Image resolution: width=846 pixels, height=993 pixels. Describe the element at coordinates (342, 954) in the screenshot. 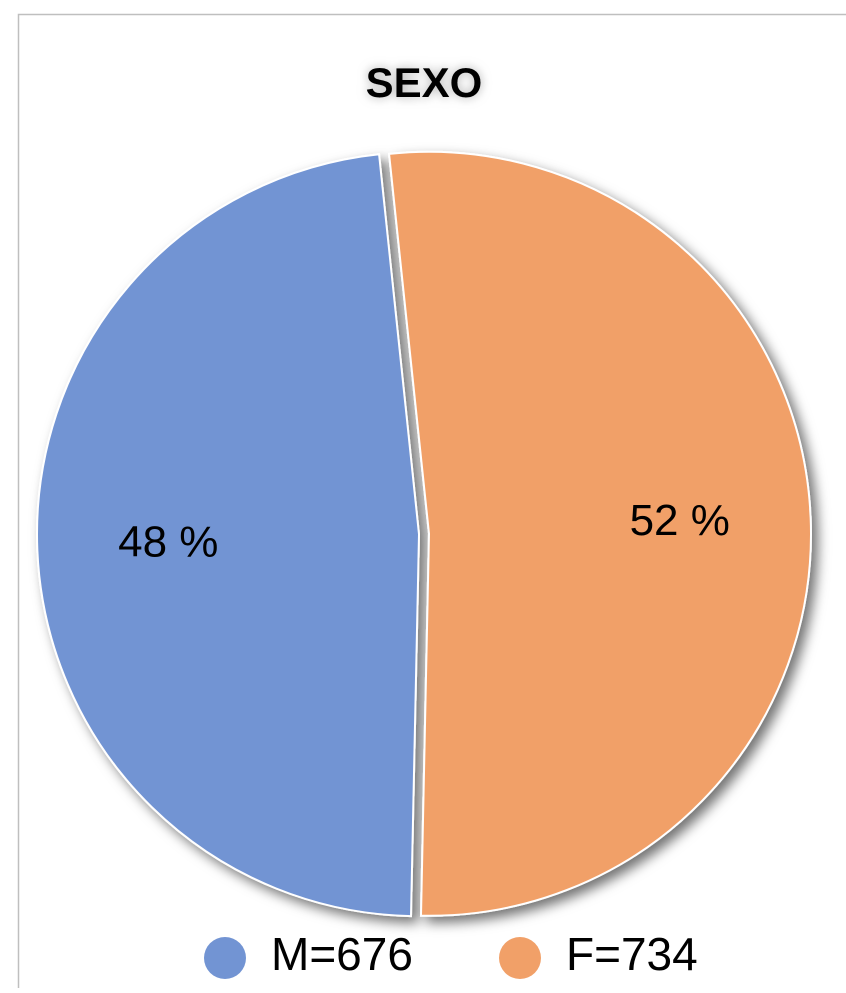

I see `legend-label: M=676` at that location.